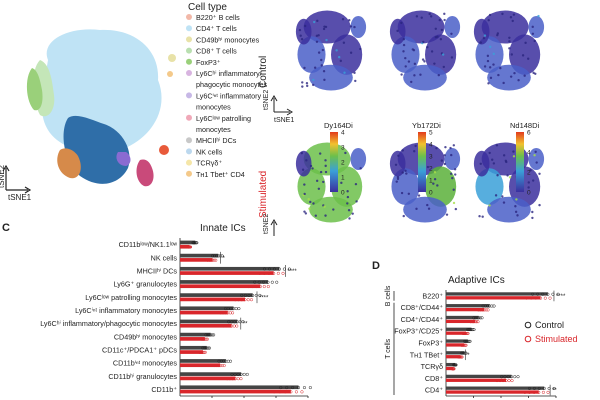 The width and height of the screenshot is (600, 400). Describe the element at coordinates (209, 151) in the screenshot. I see `legend-item-label: NK cells` at that location.